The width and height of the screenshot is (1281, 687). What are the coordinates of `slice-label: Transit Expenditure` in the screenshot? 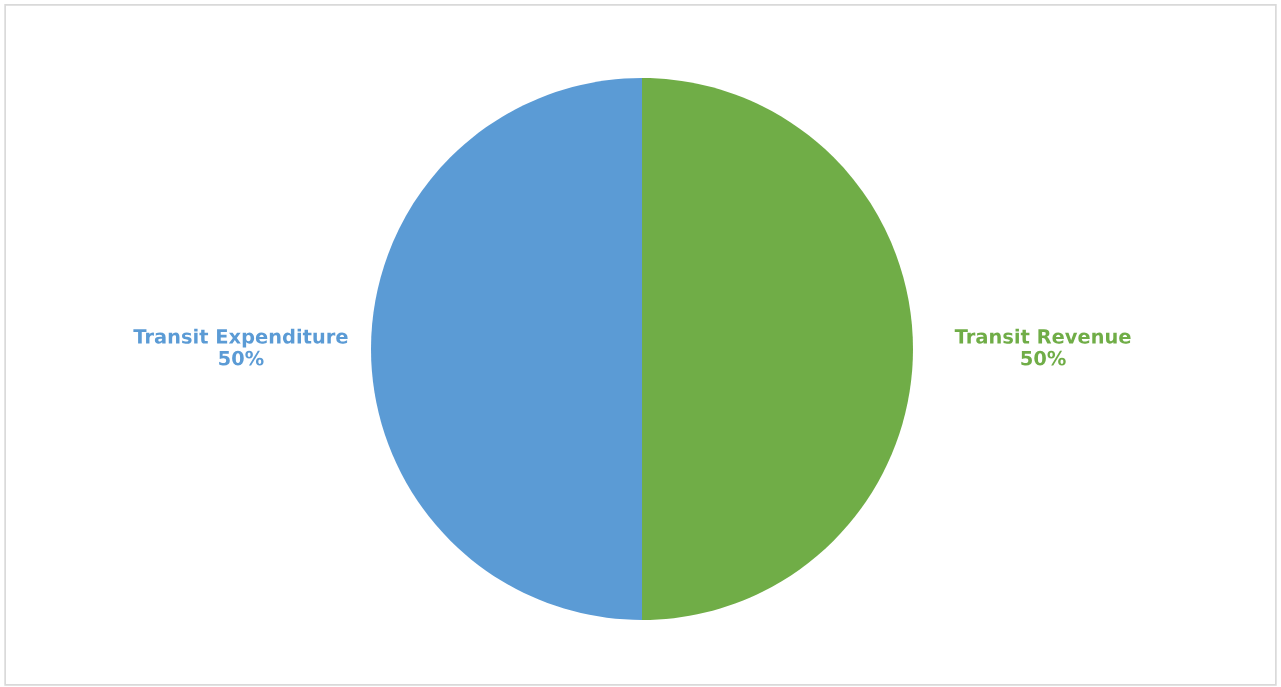 It's located at (240, 338).